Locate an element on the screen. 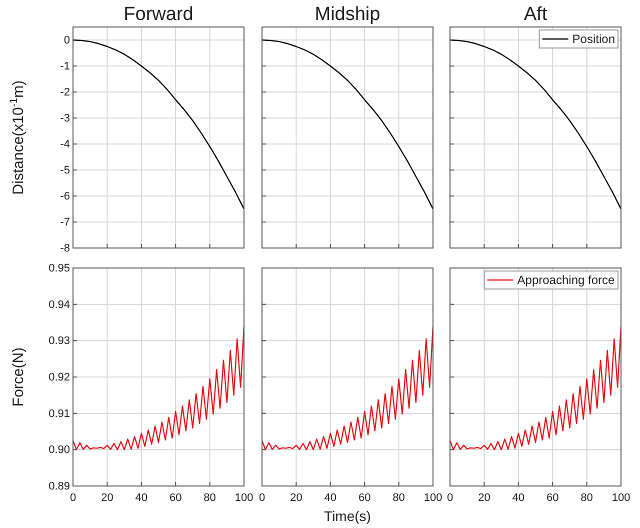 This screenshot has width=640, height=528. x-axis-title: Time(s) is located at coordinates (347, 516).